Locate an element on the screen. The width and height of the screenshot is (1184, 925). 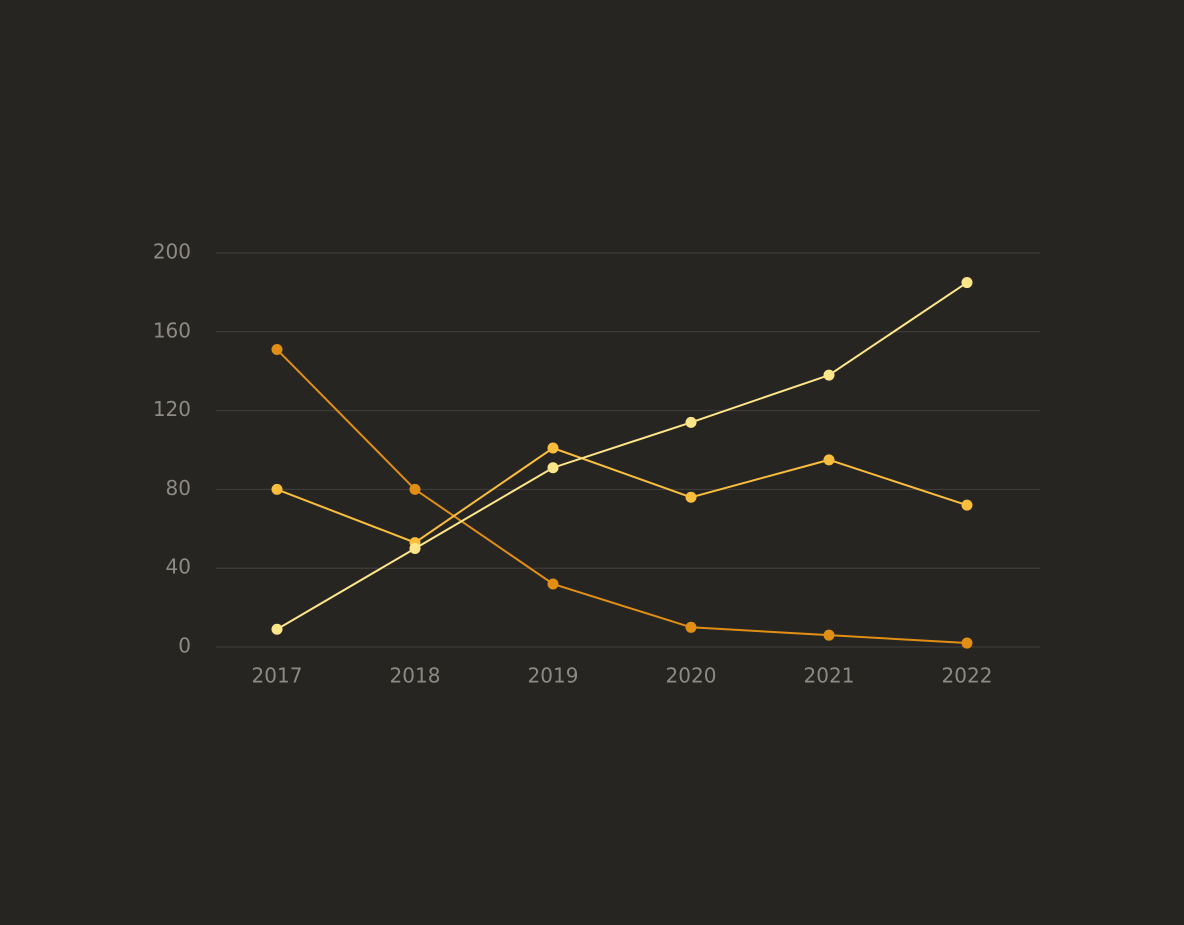
y-tick-label: 40 is located at coordinates (178, 567).